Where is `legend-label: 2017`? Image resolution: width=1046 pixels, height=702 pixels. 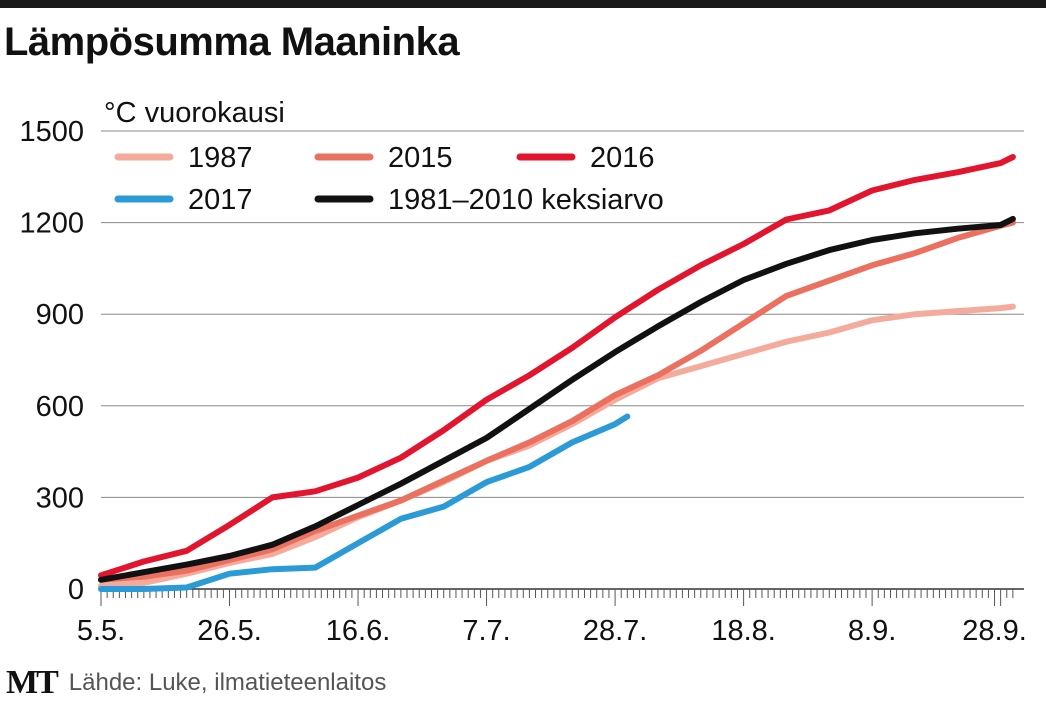
legend-label: 2017 is located at coordinates (220, 200).